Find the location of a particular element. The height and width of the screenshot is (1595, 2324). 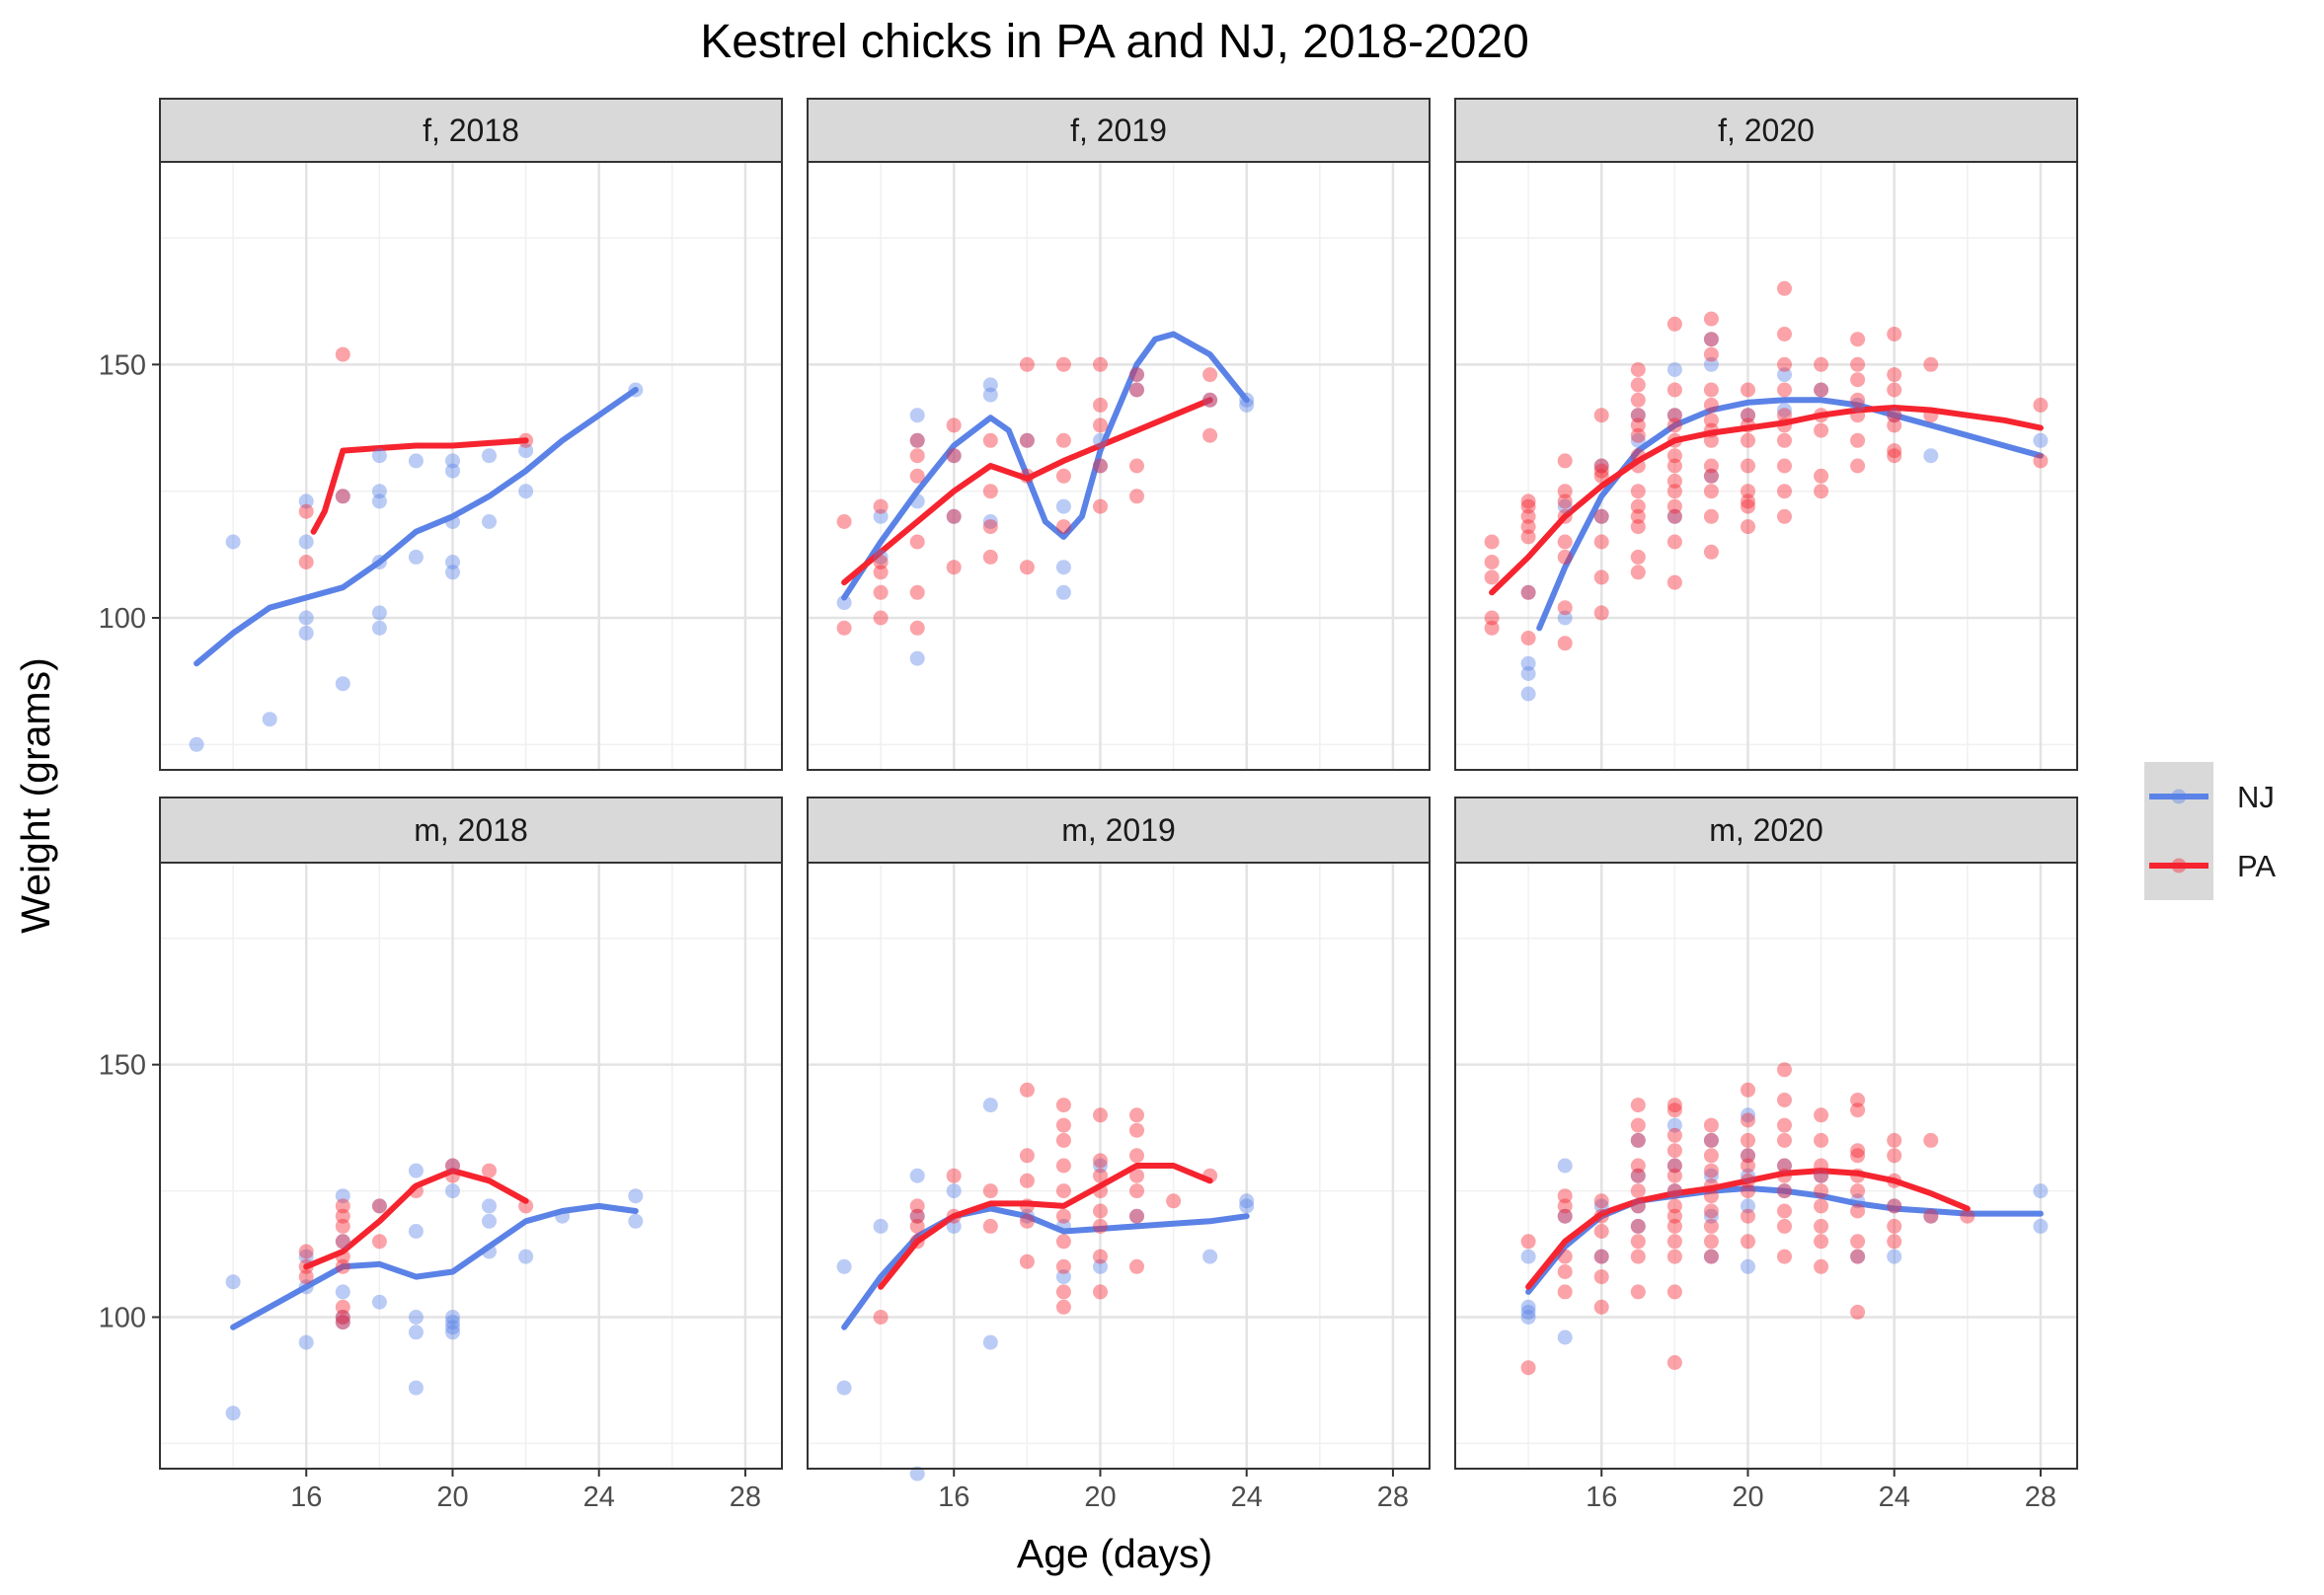

x-tick-label: 16 is located at coordinates (306, 1497).